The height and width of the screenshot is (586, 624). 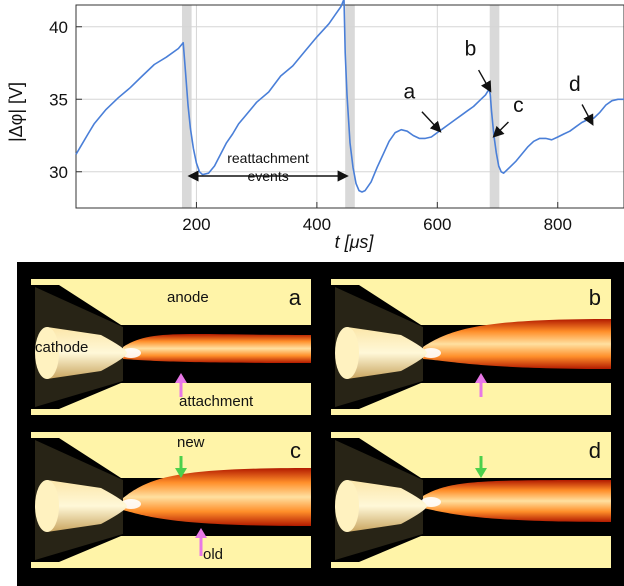 I want to click on discharge-image-b, so click(x=471, y=347).